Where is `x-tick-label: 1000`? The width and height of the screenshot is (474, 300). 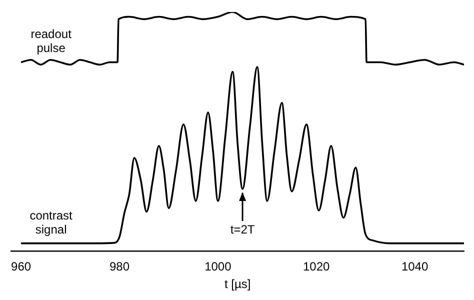 x-tick-label: 1000 is located at coordinates (218, 267).